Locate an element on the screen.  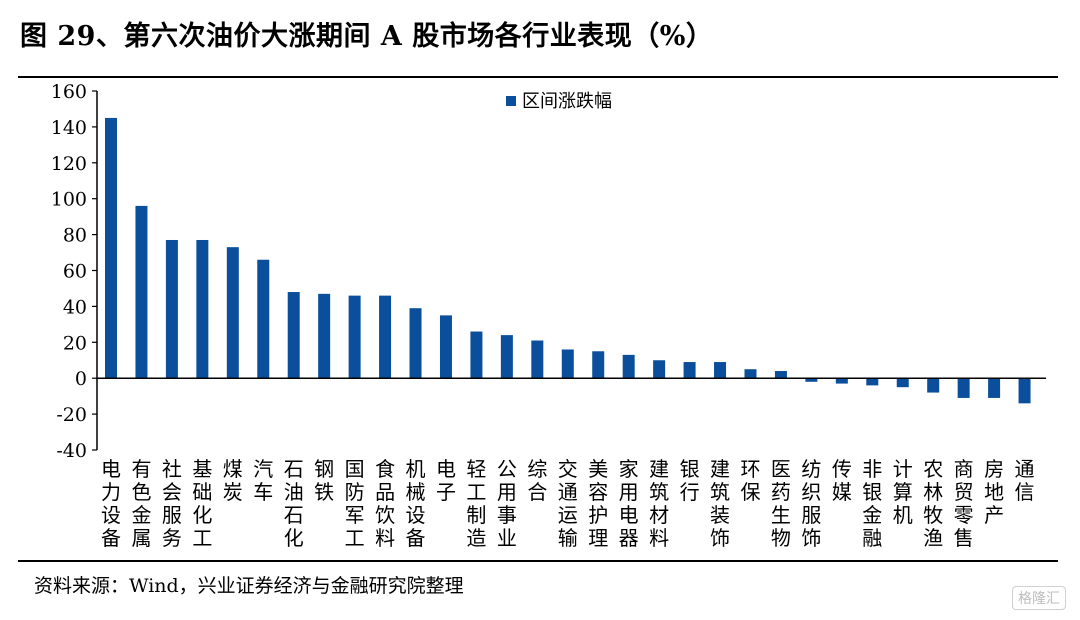
y-tick-label: 120 is located at coordinates (69, 164).